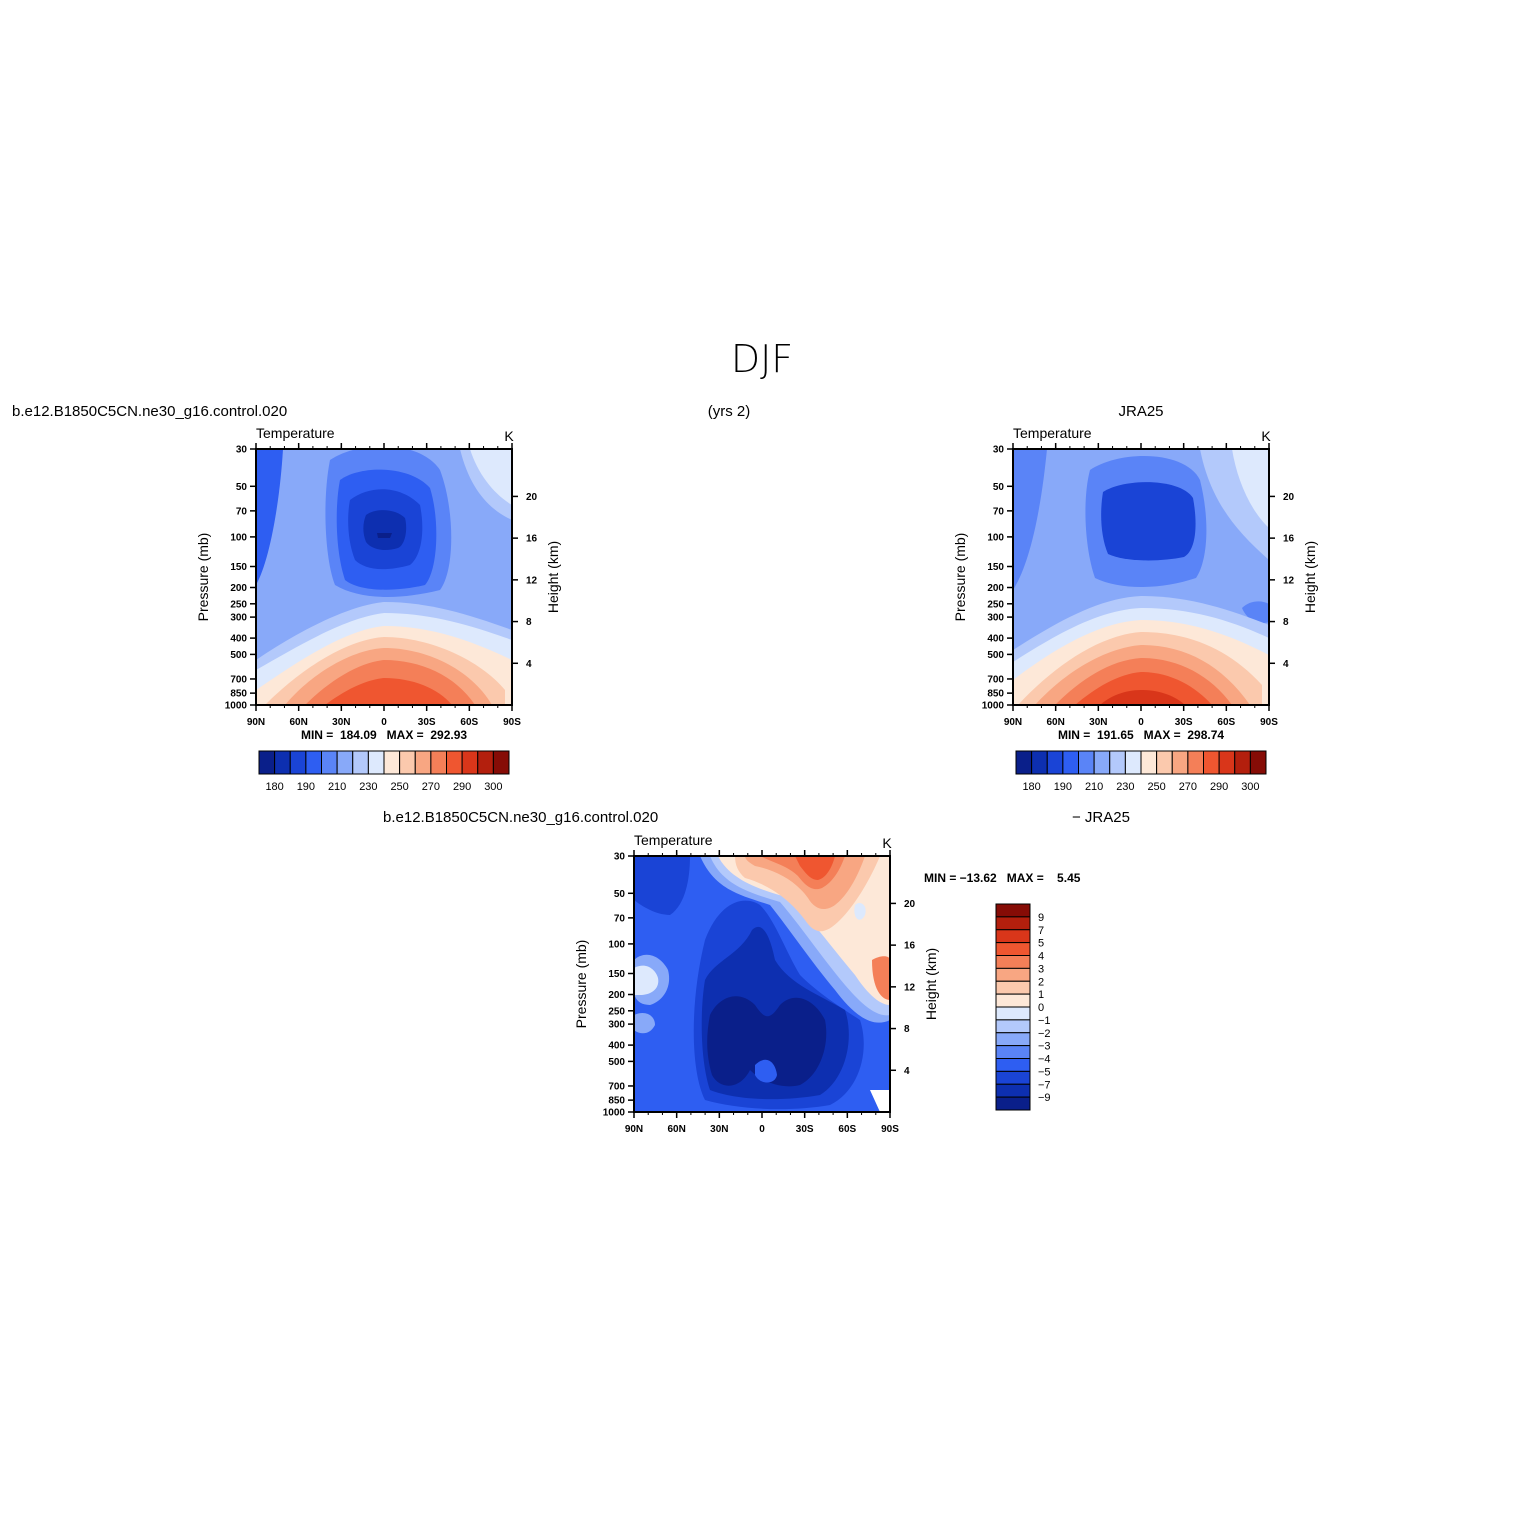  Describe the element at coordinates (1184, 722) in the screenshot. I see `panel-b-xtick-label: 30S` at that location.